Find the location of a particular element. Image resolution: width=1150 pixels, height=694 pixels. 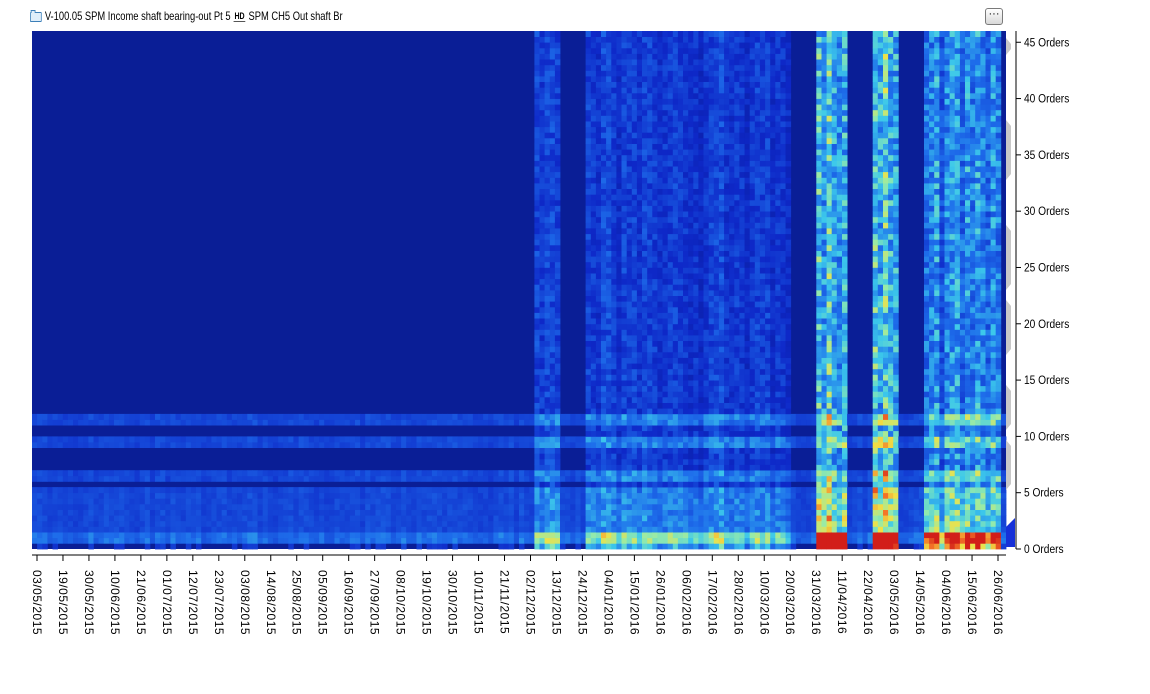

more-options-button: ··· is located at coordinates (994, 16).